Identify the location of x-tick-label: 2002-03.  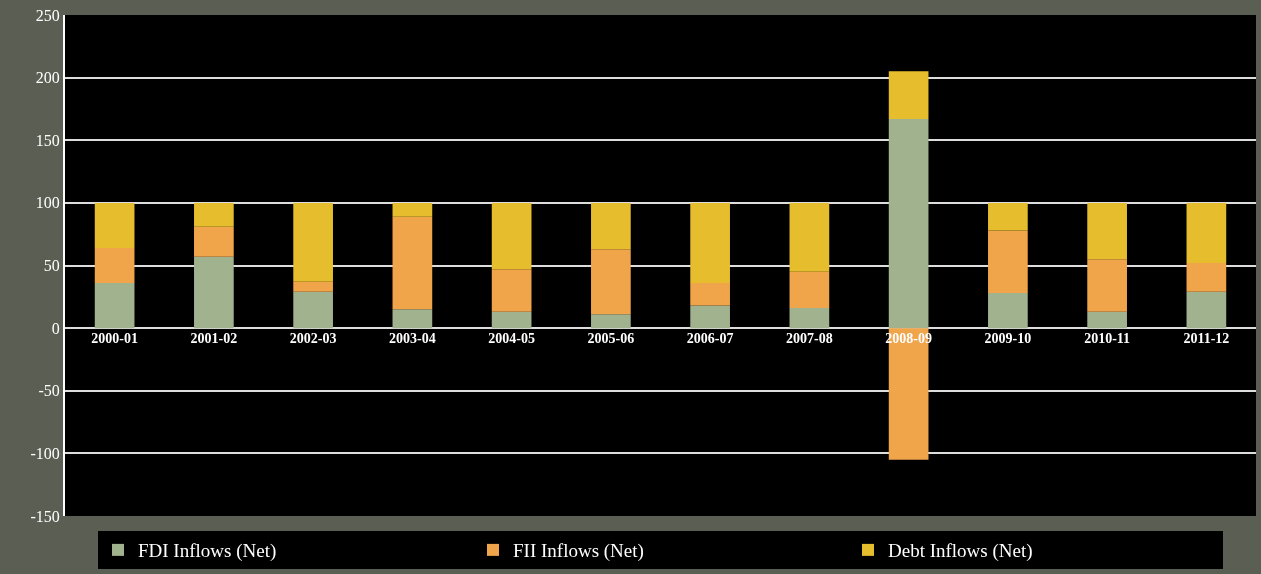
(313, 339).